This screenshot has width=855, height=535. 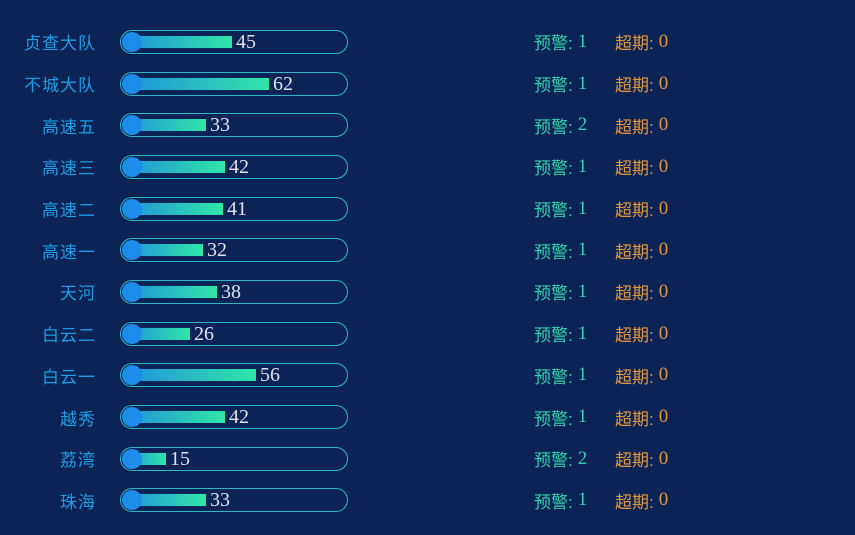 What do you see at coordinates (427, 376) in the screenshot?
I see `department-row: 白云一 56 预警: 1 超期: 0` at bounding box center [427, 376].